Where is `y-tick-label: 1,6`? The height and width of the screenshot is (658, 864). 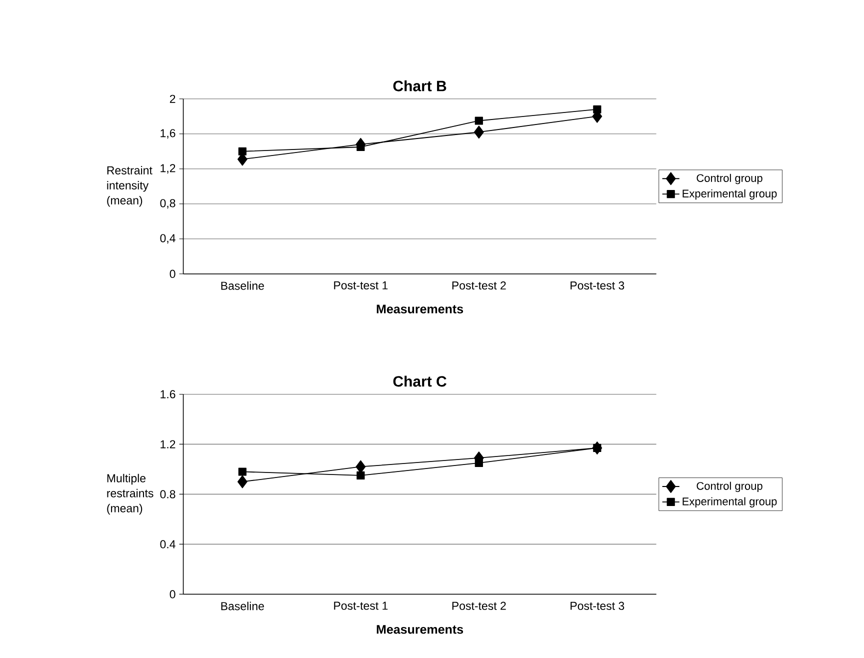
y-tick-label: 1,6 is located at coordinates (168, 134).